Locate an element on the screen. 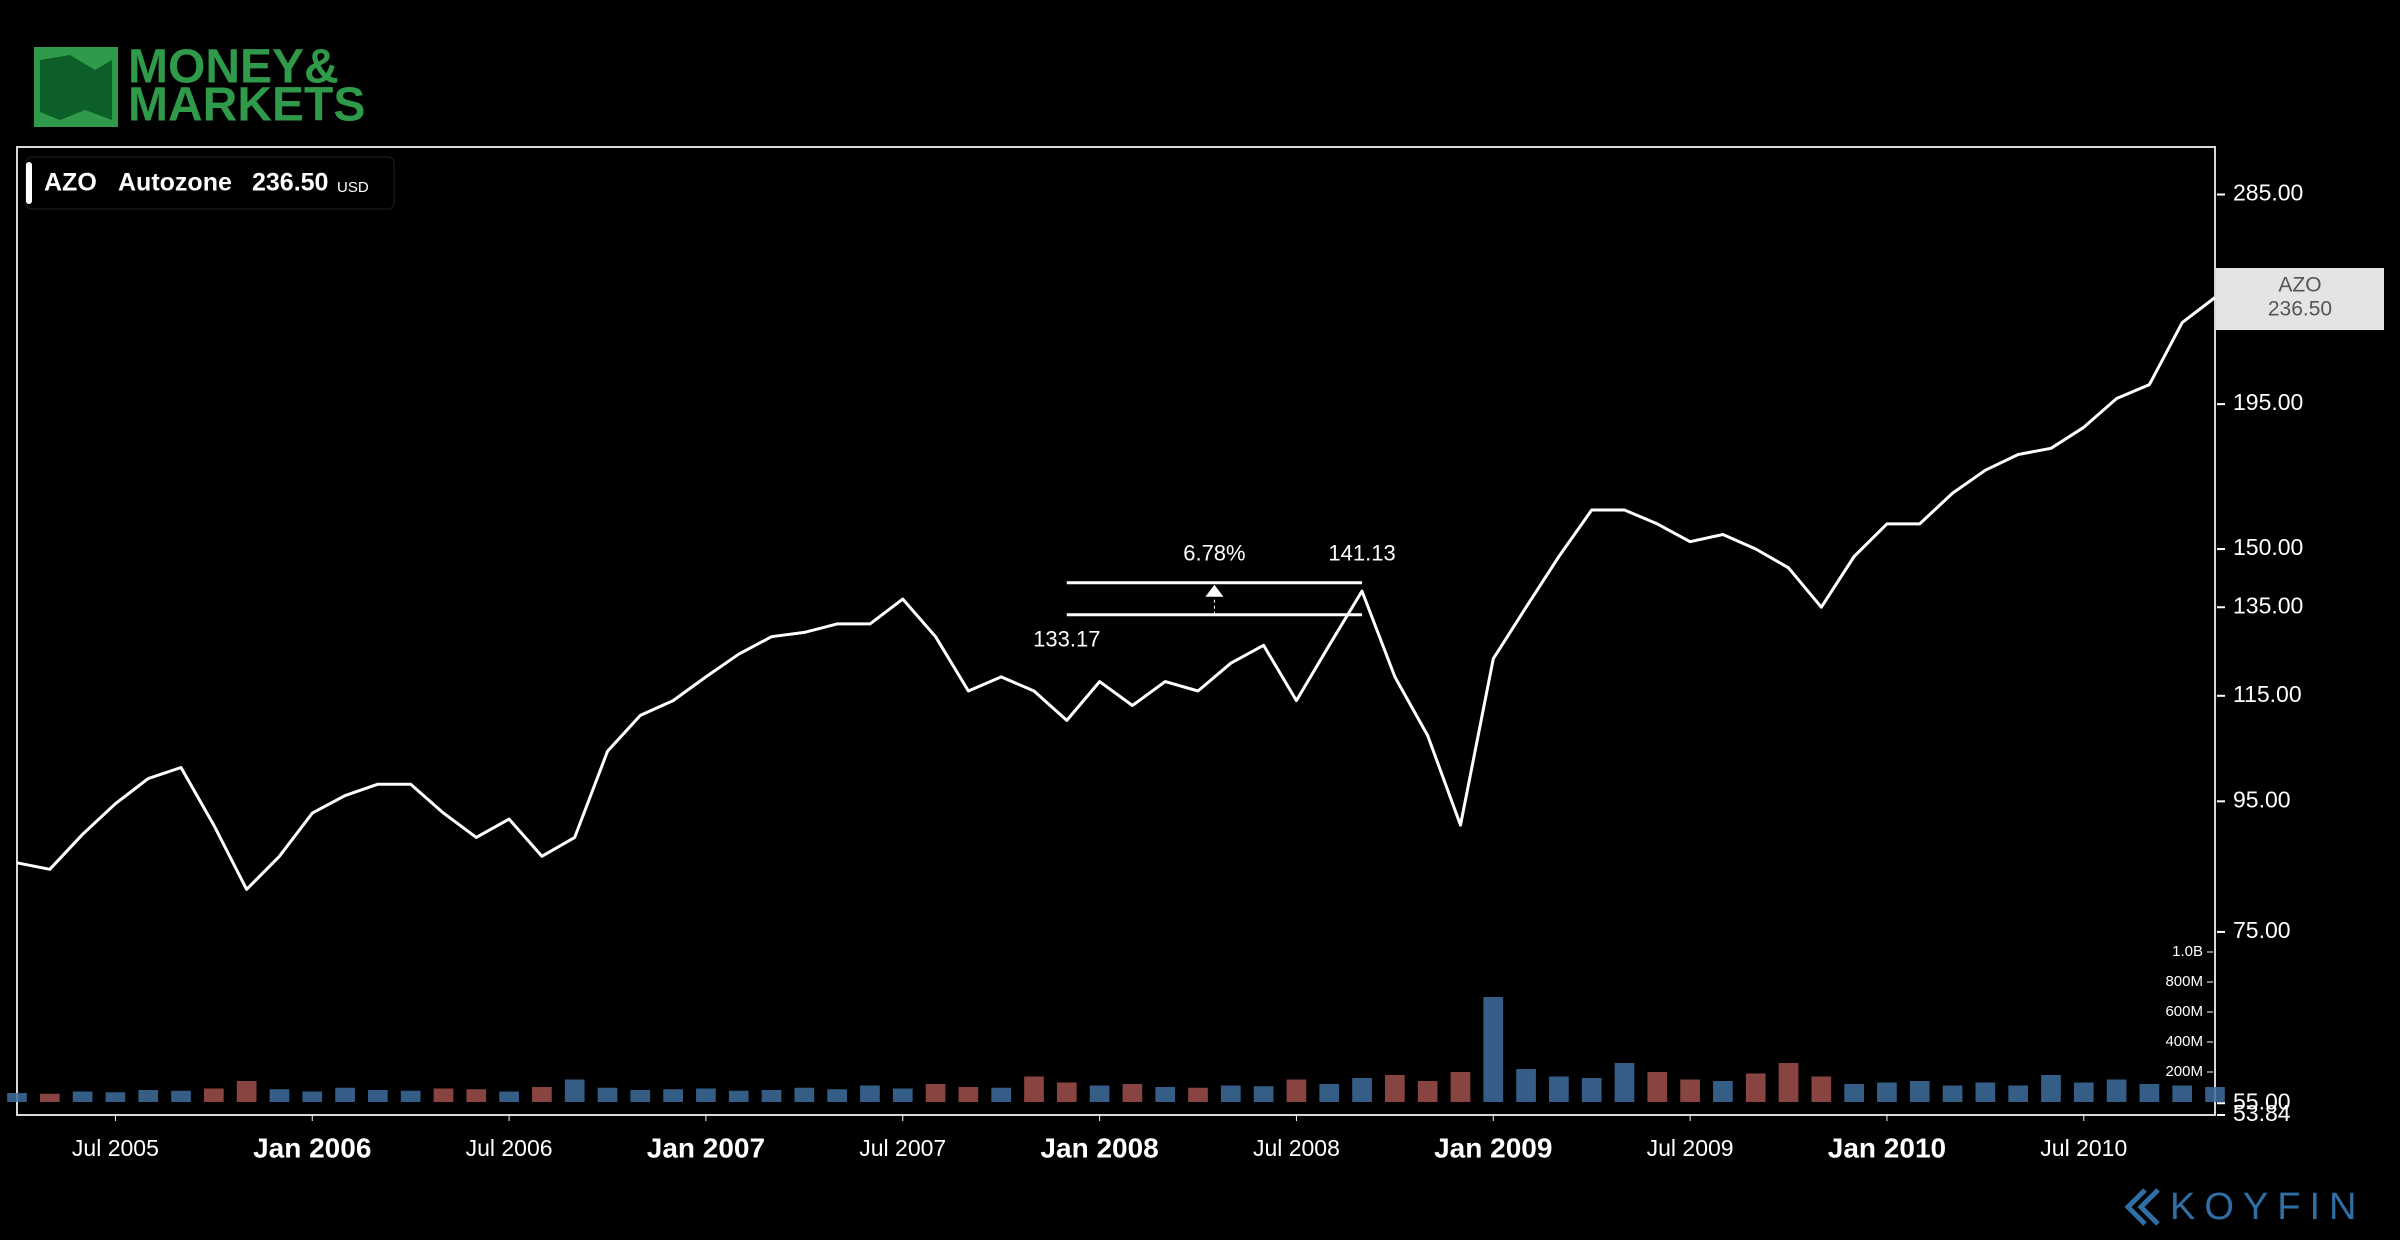 The height and width of the screenshot is (1240, 2400). x-tick-label: Jan 2010 is located at coordinates (1887, 1147).